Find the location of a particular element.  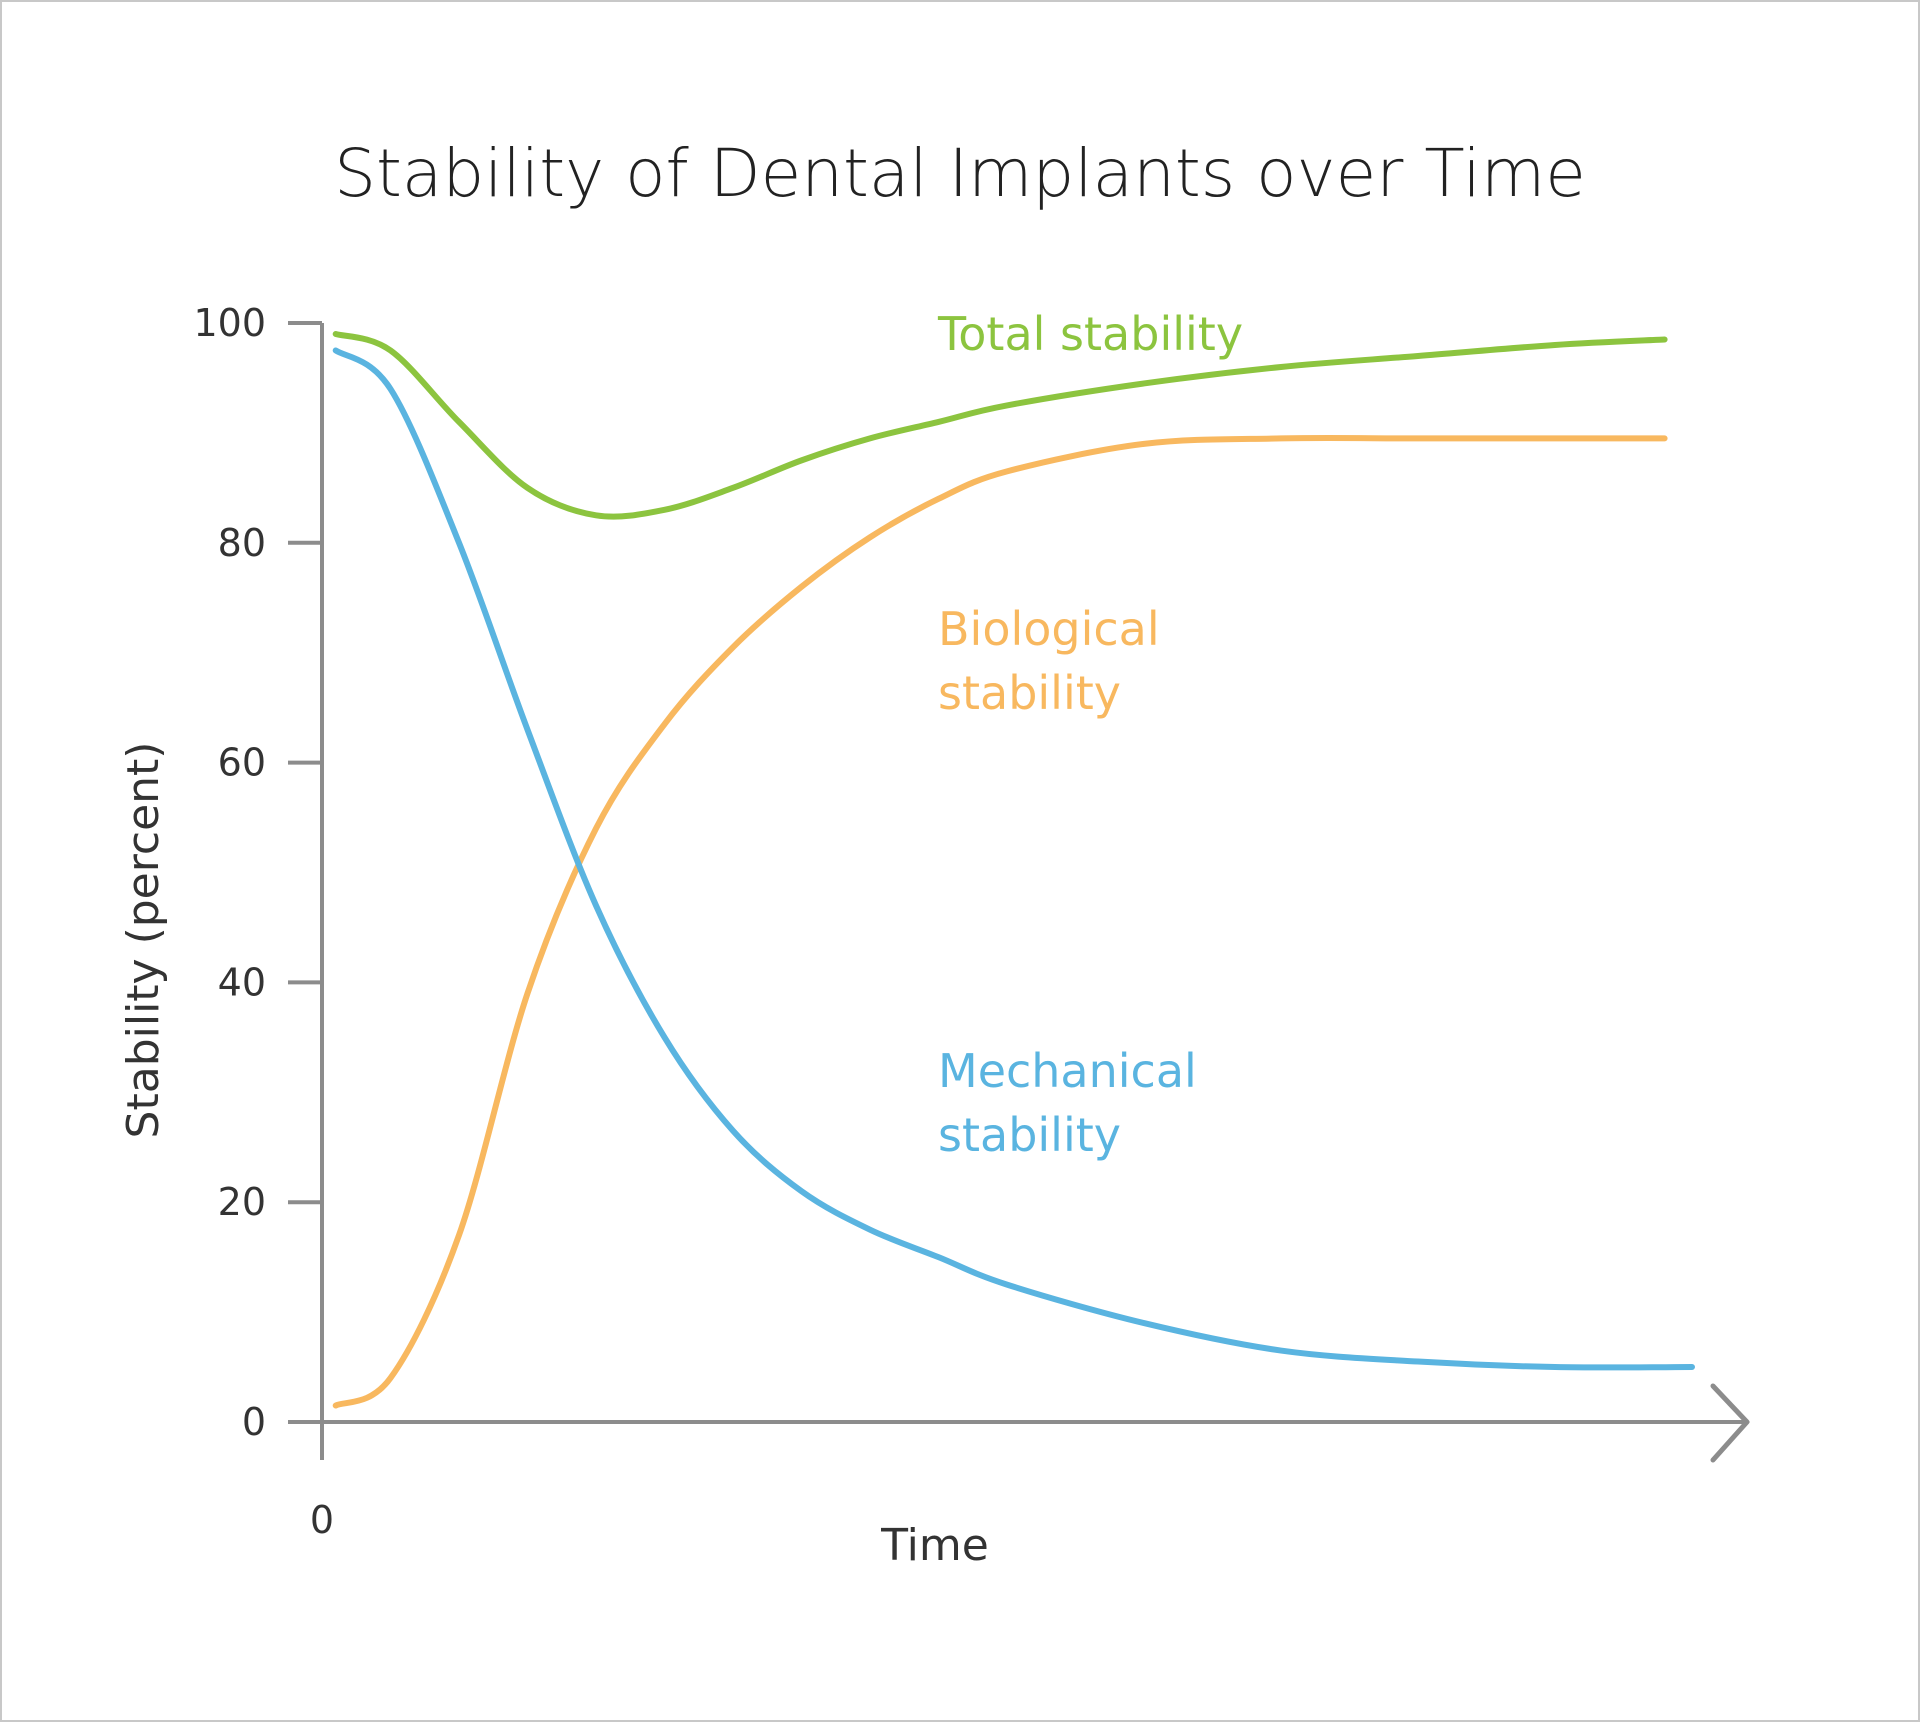

series-line-total-stability is located at coordinates (1000, 425).